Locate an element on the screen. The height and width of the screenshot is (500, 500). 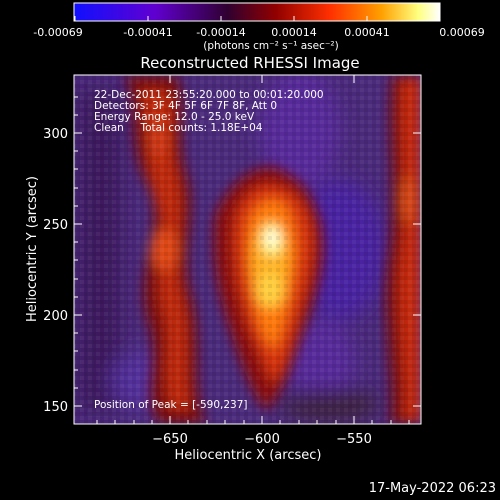
y-tick-label: 250 is located at coordinates (55, 225).